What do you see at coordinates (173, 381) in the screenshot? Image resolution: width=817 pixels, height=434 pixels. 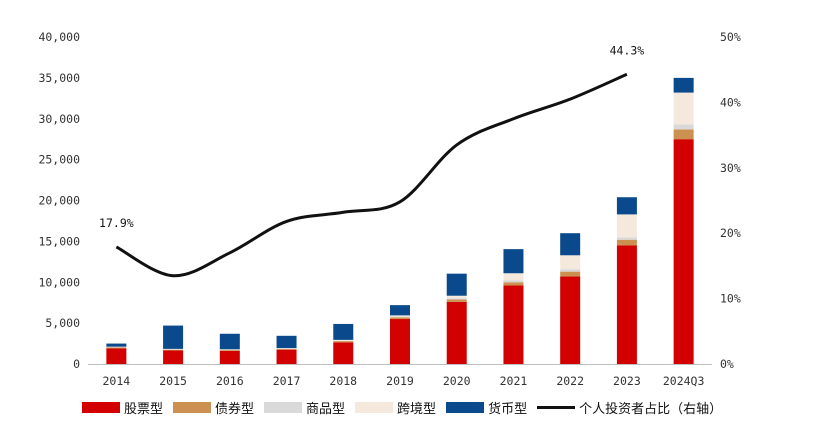 I see `x-tick-label: 2015` at bounding box center [173, 381].